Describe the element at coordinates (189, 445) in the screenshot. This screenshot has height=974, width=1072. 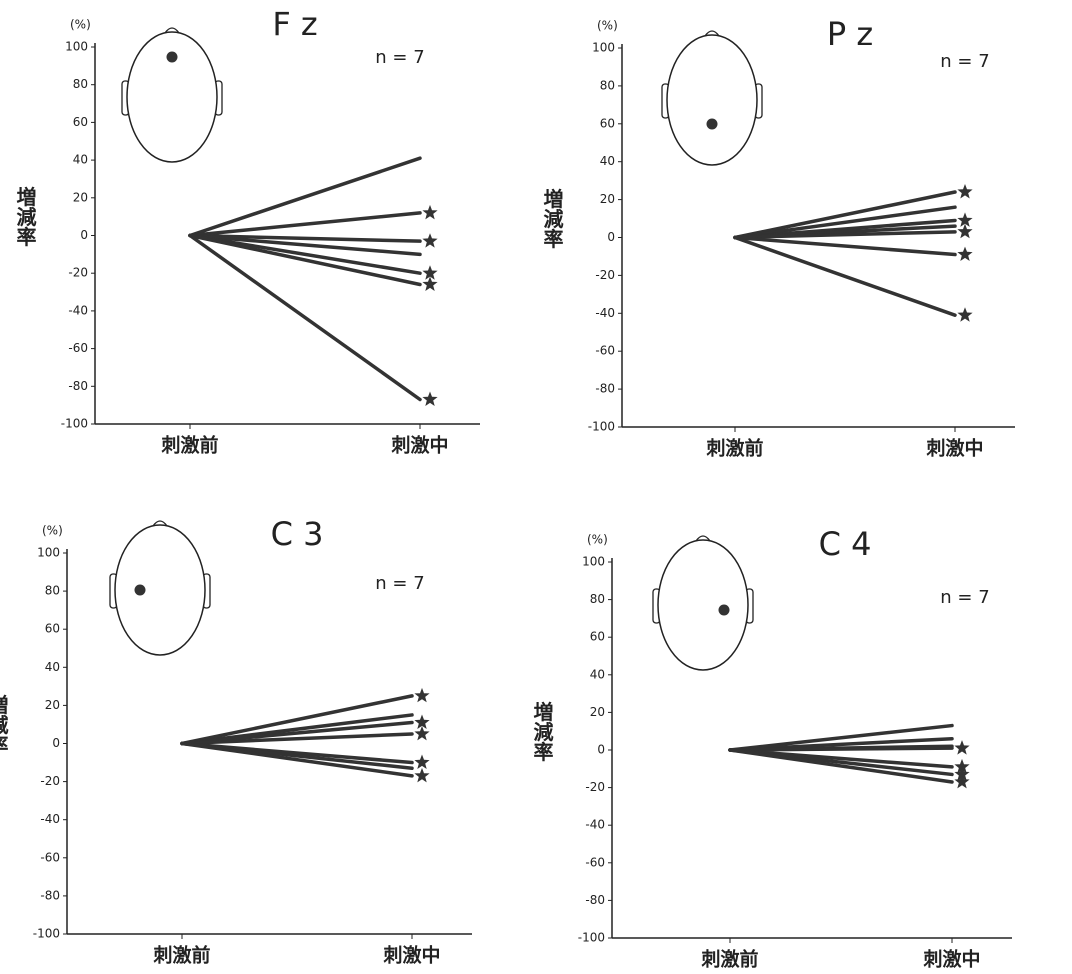
I see `x-tick-label: 刺激前` at that location.